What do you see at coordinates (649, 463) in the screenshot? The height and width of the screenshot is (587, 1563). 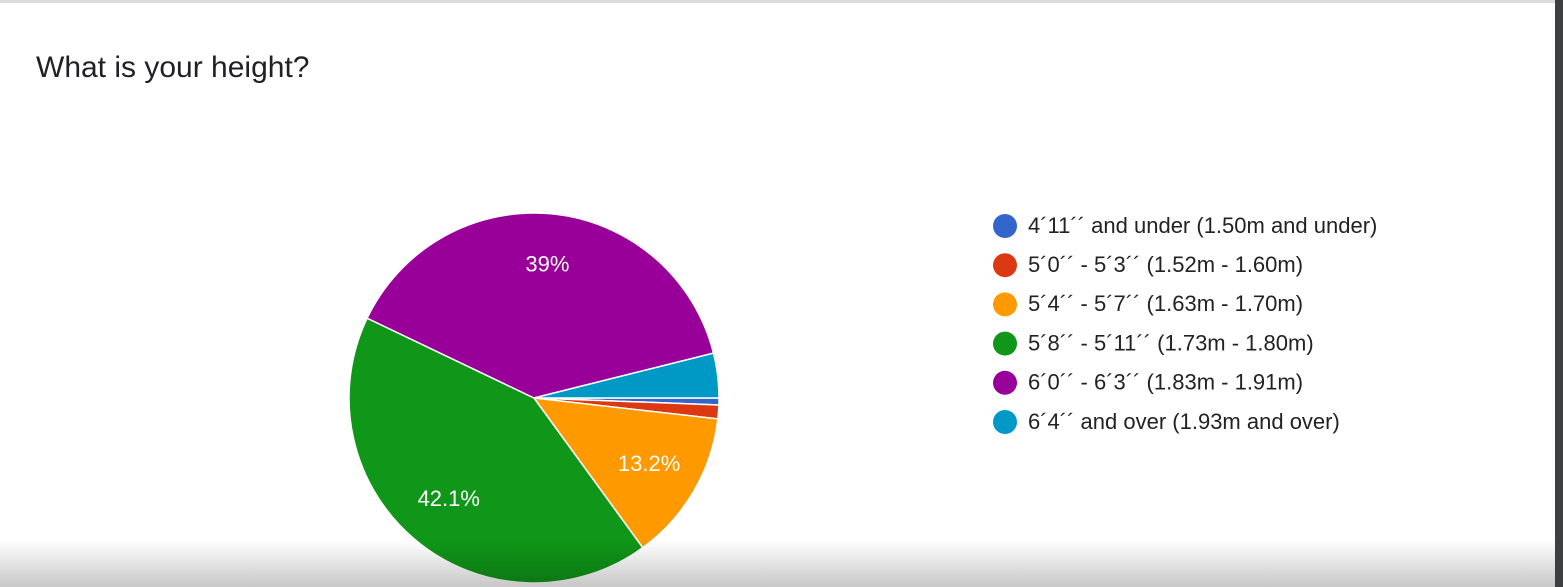 I see `slice-label: 13.2%` at bounding box center [649, 463].